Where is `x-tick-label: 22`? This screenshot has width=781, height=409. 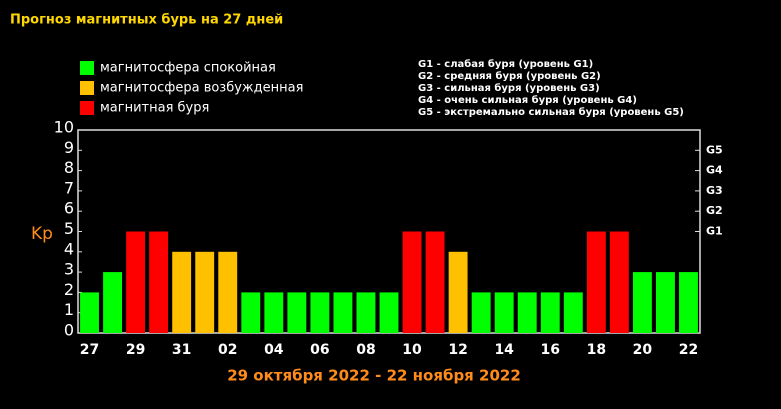
x-tick-label: 22 is located at coordinates (688, 350).